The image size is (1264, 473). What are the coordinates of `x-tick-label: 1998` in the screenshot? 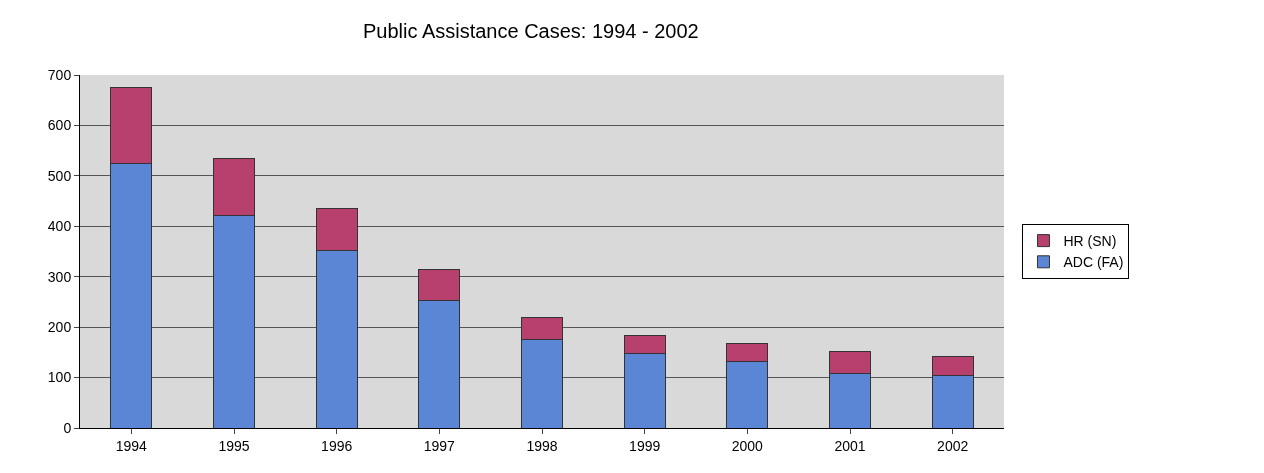 It's located at (542, 445).